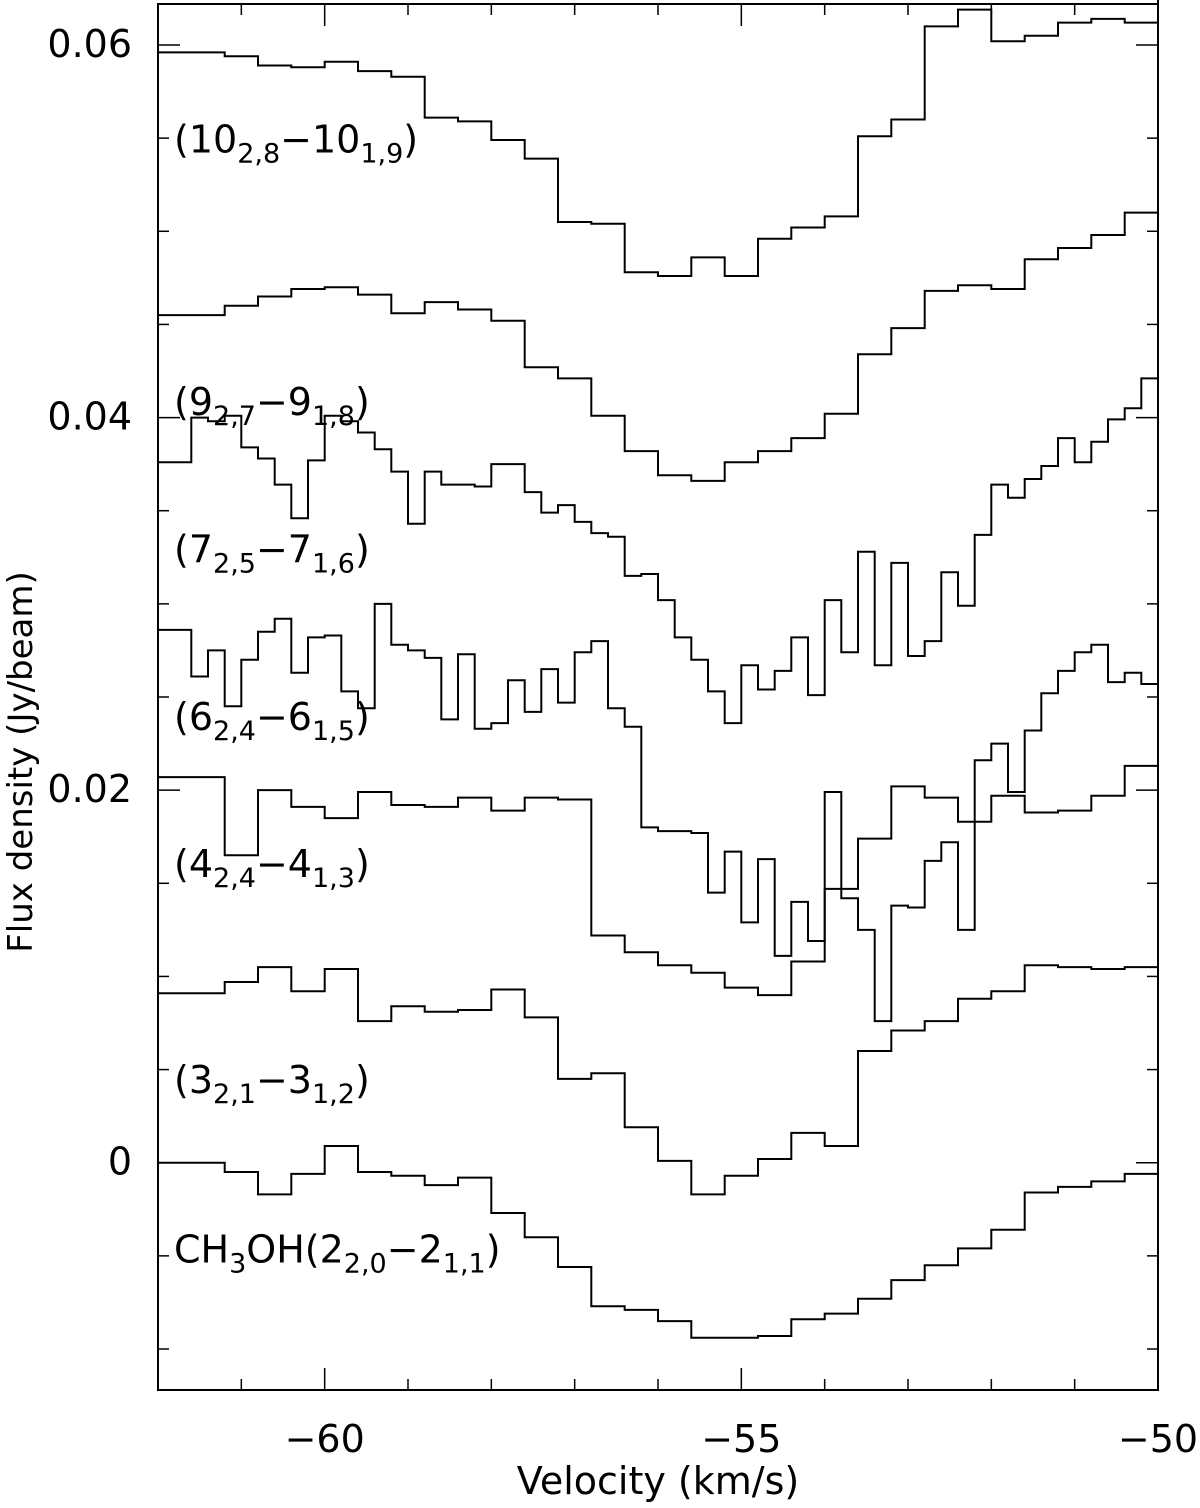  What do you see at coordinates (272, 553) in the screenshot?
I see `series-label: (72,5−71,6)` at bounding box center [272, 553].